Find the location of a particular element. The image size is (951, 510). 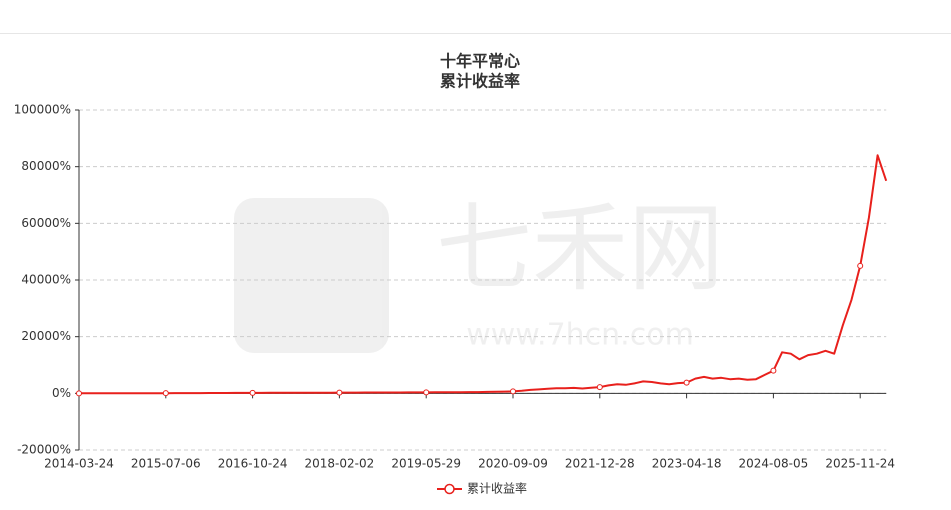

x-tick-label: 2021-12-28 is located at coordinates (600, 464).